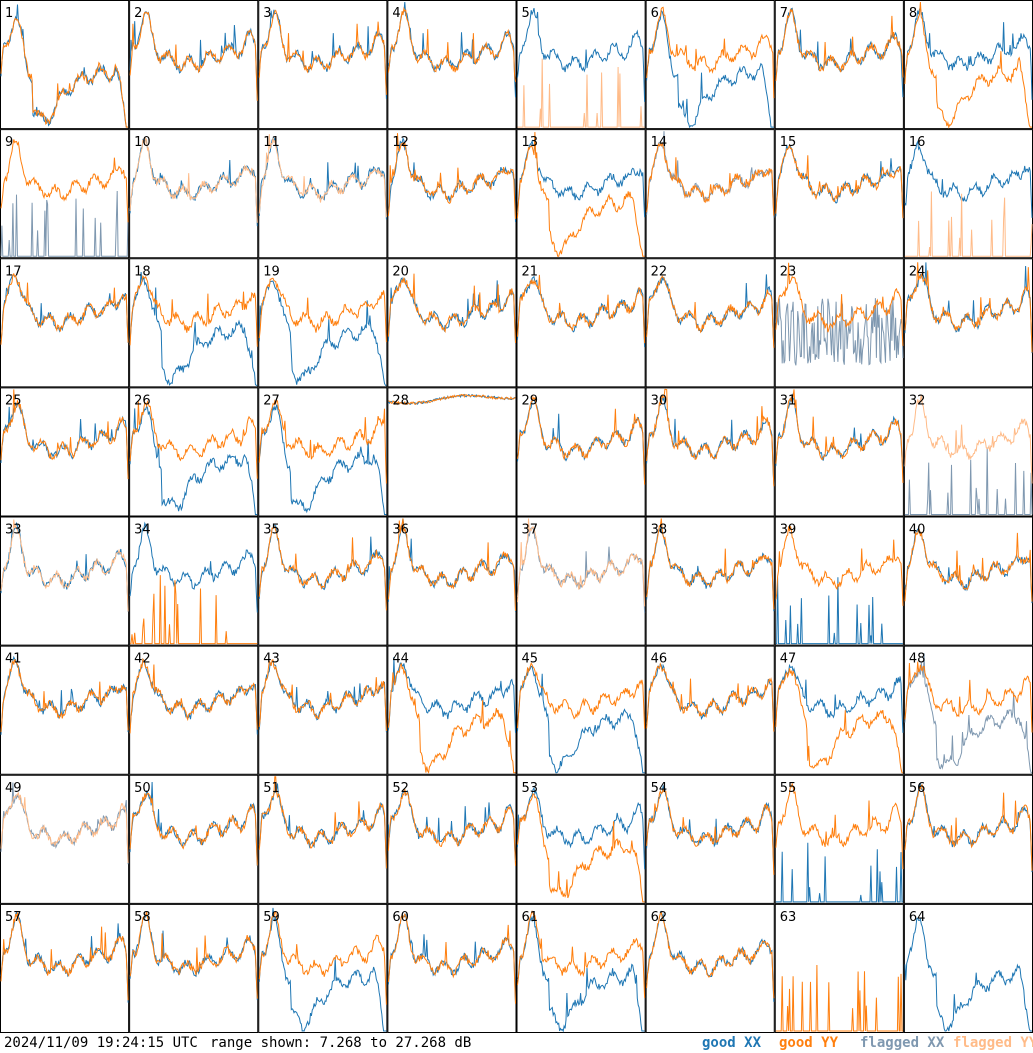 The width and height of the screenshot is (1033, 1053). I want to click on panel-label: 40, so click(917, 530).